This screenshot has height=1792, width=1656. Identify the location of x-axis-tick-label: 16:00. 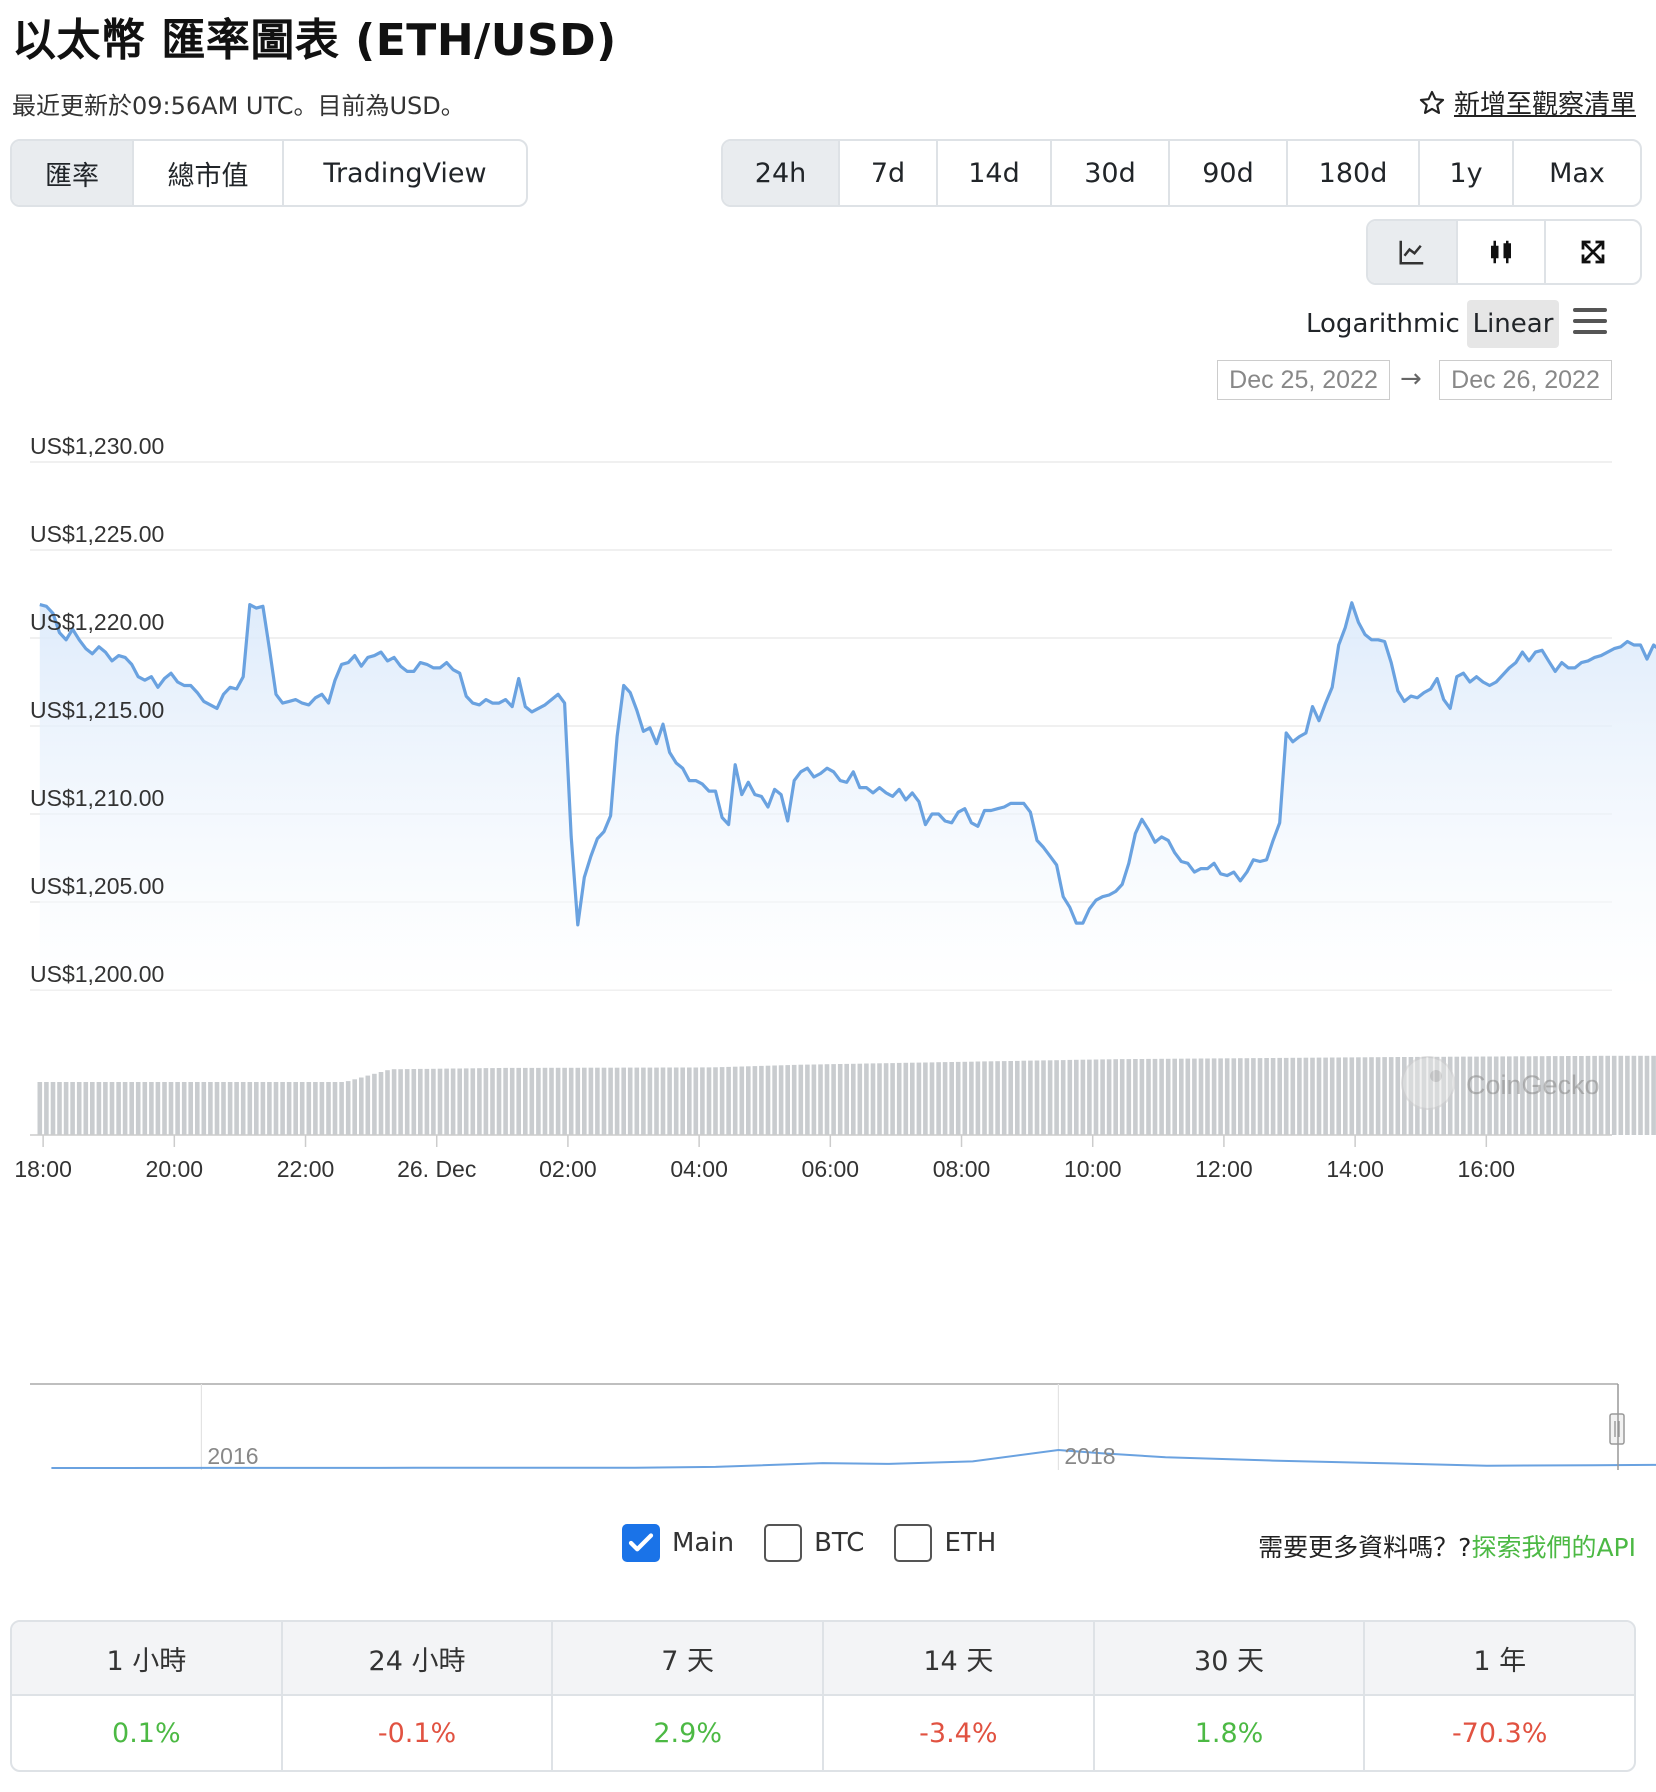
(1487, 1169).